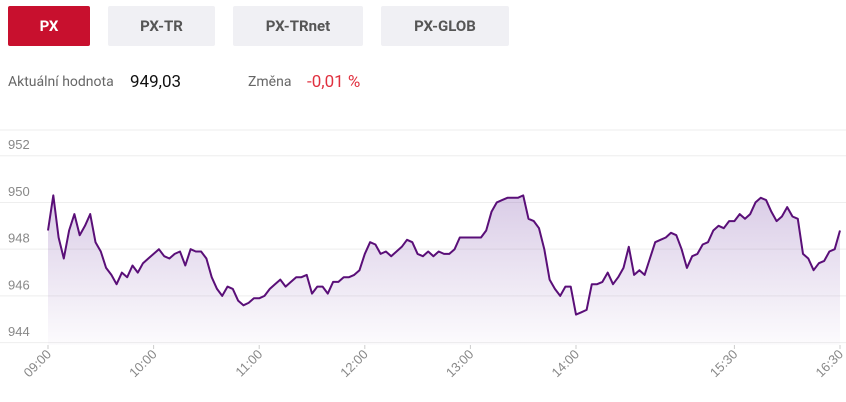 The image size is (846, 402). I want to click on y-tick-label: 948, so click(19, 238).